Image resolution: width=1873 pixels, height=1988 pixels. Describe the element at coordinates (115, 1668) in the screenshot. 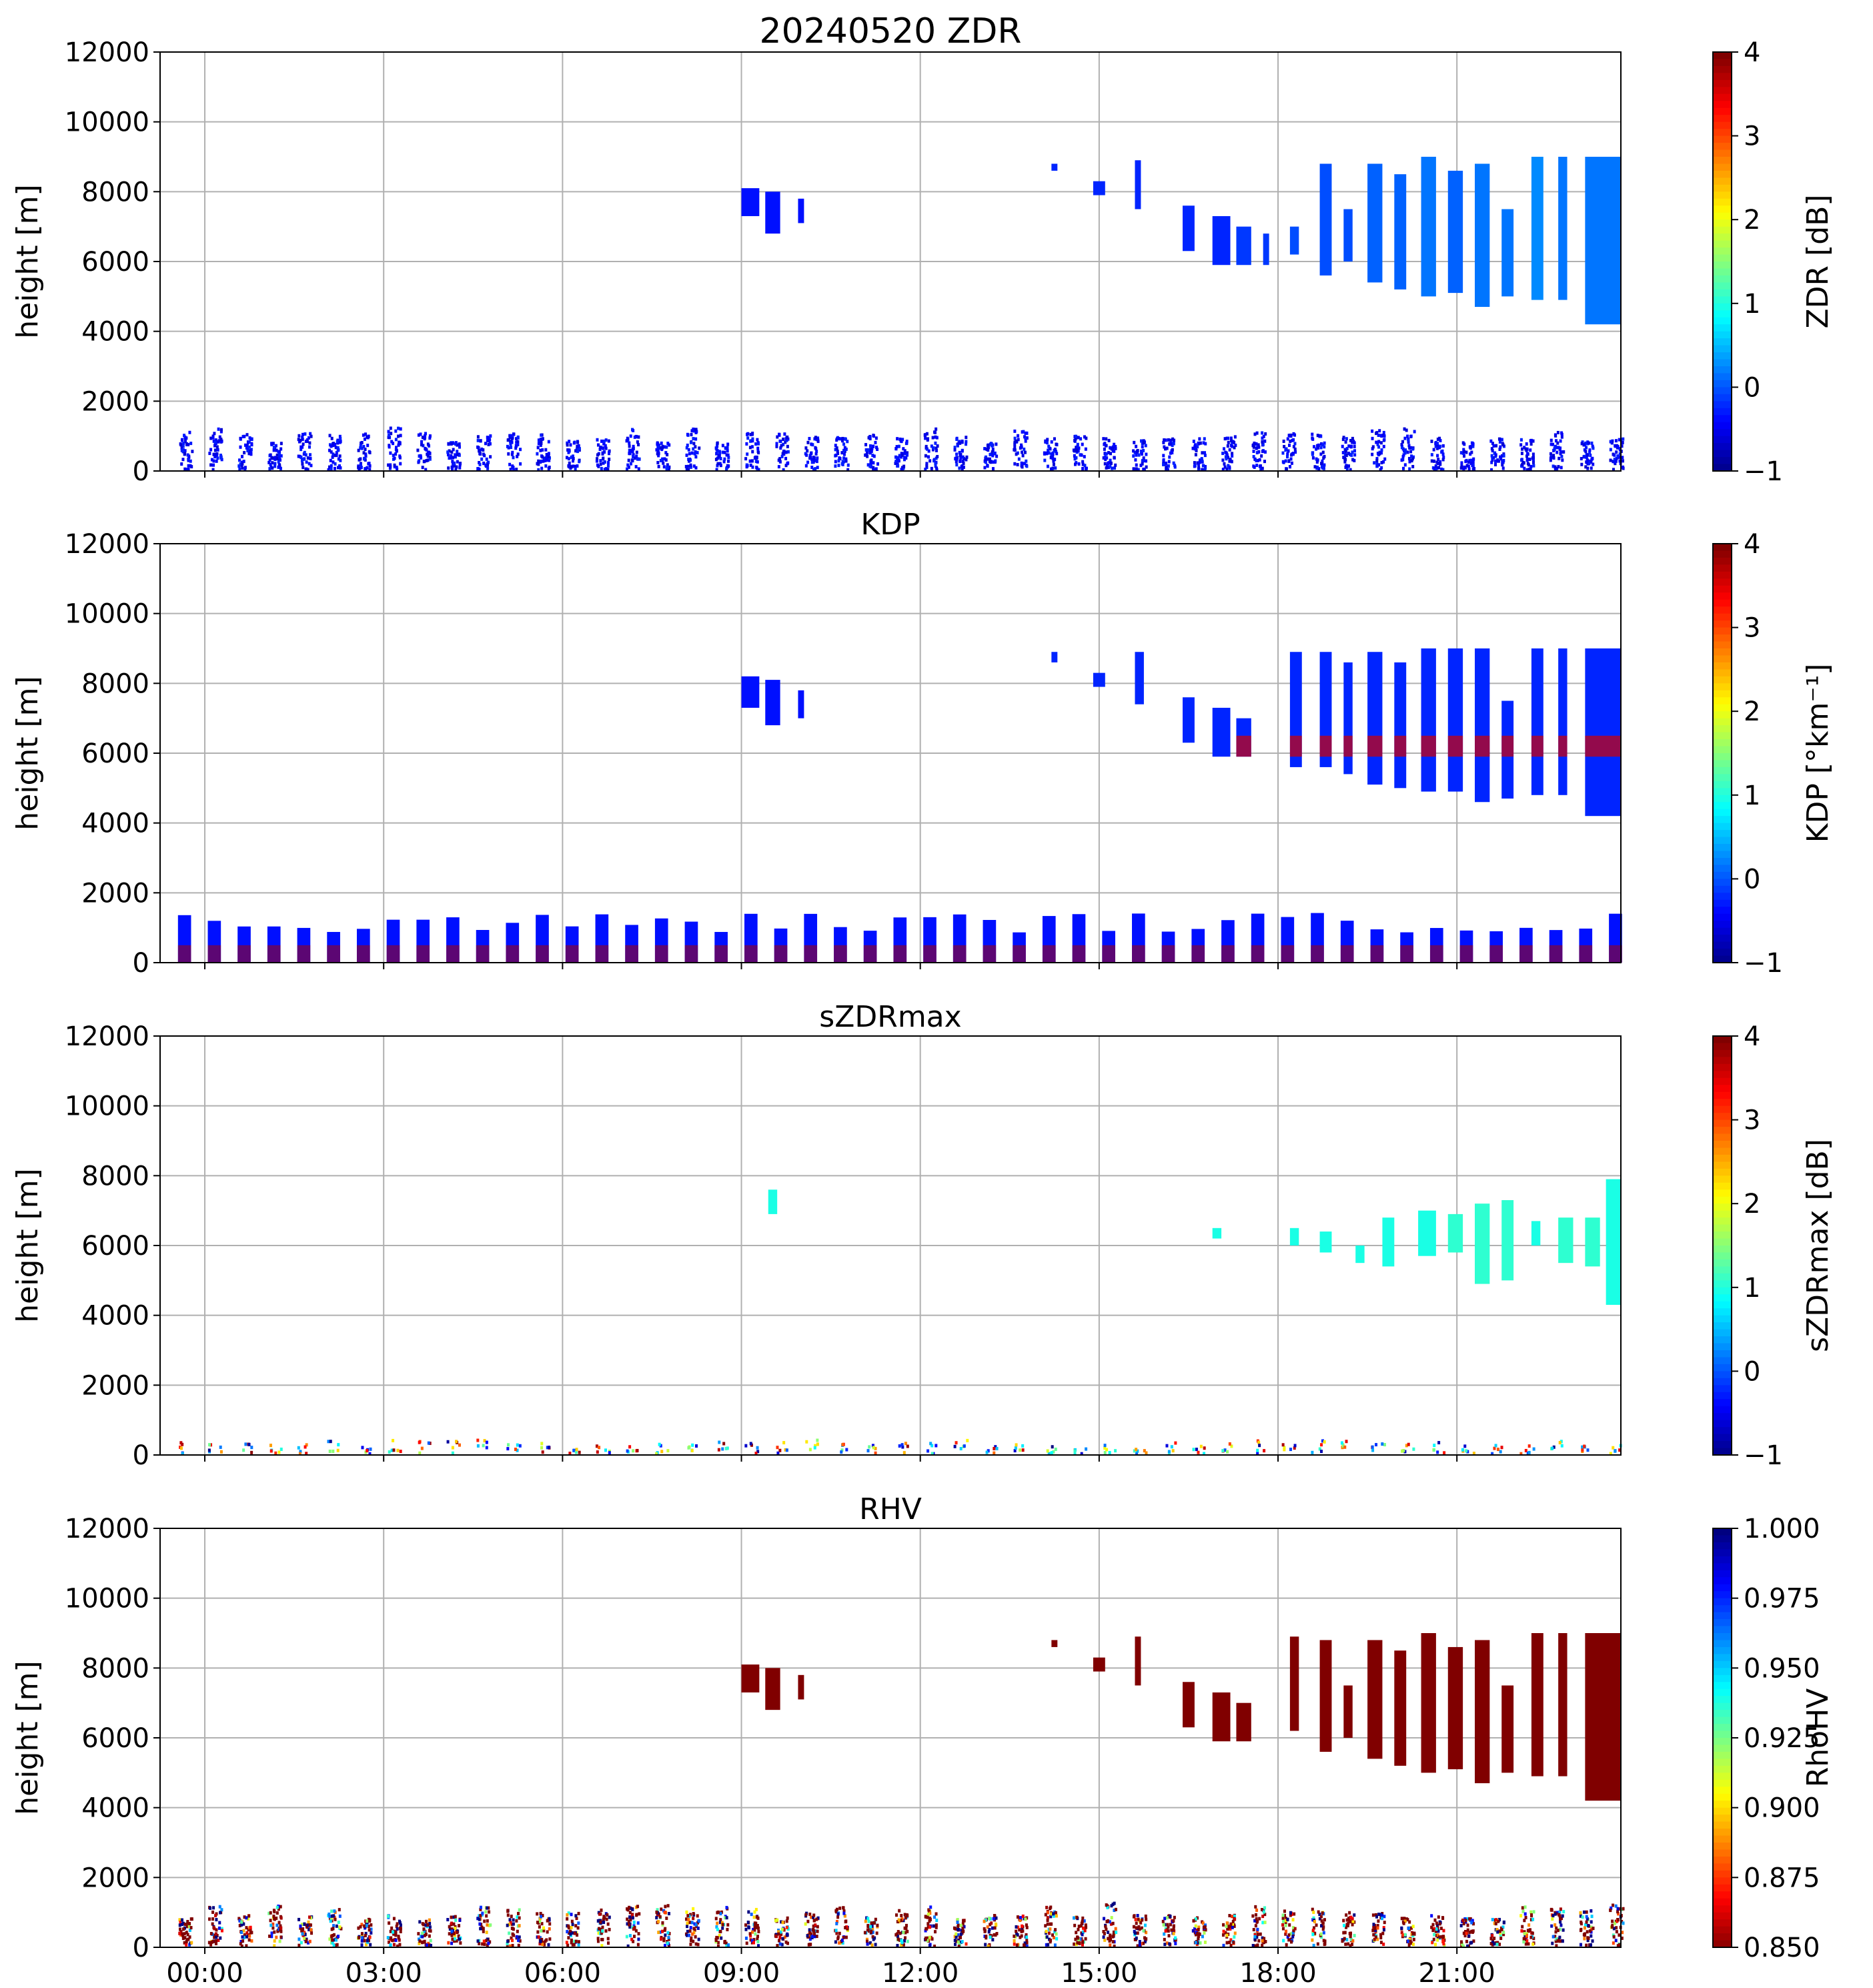

I see `y-tick-label: 8000` at that location.